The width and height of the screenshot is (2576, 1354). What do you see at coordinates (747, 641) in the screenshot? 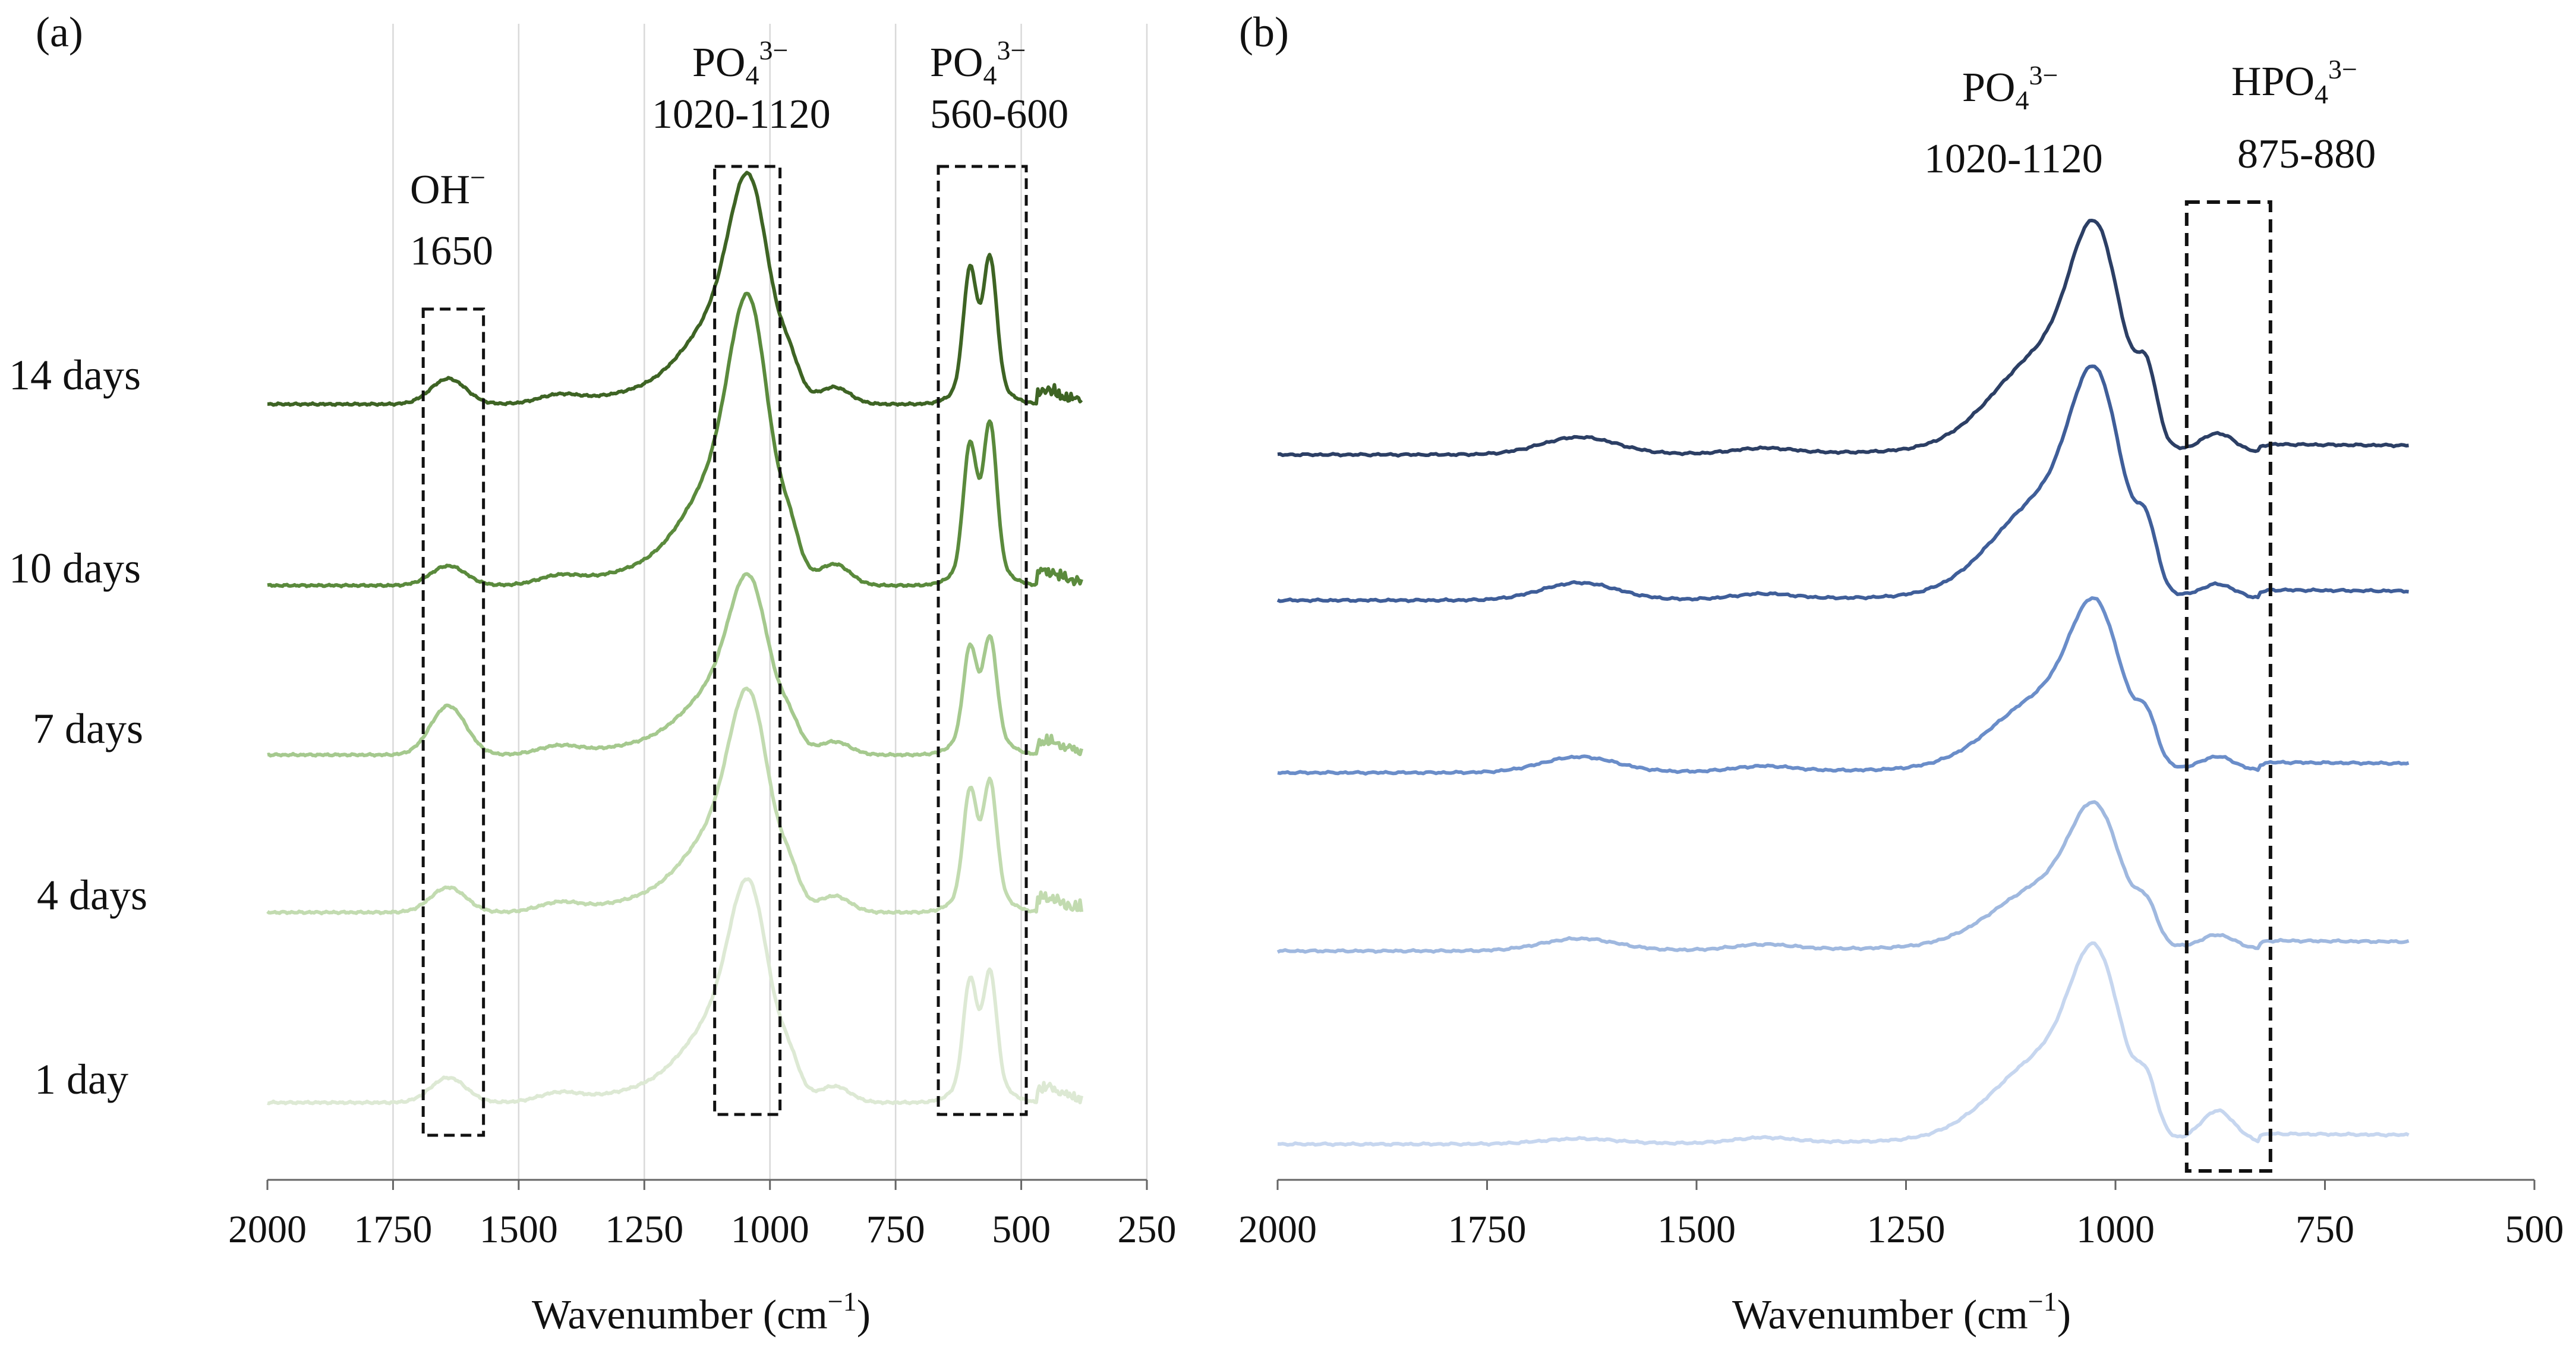
I see `annotation-box-po4-a` at bounding box center [747, 641].